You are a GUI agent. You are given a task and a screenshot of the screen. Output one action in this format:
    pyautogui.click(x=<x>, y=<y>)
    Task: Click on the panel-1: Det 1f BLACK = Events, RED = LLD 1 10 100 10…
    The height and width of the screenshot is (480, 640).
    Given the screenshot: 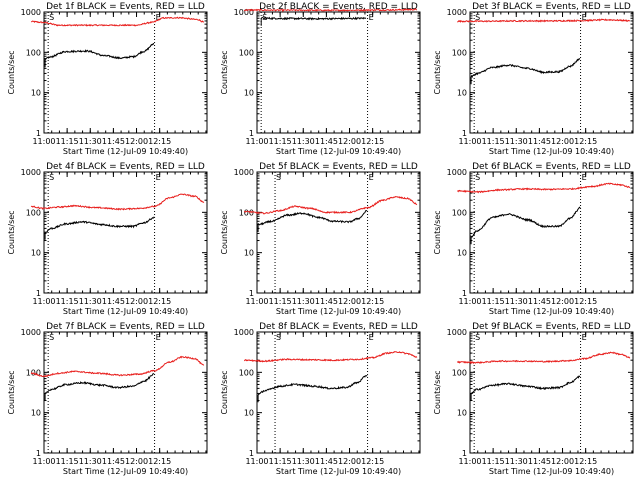 What is the action you would take?
    pyautogui.click(x=107, y=79)
    